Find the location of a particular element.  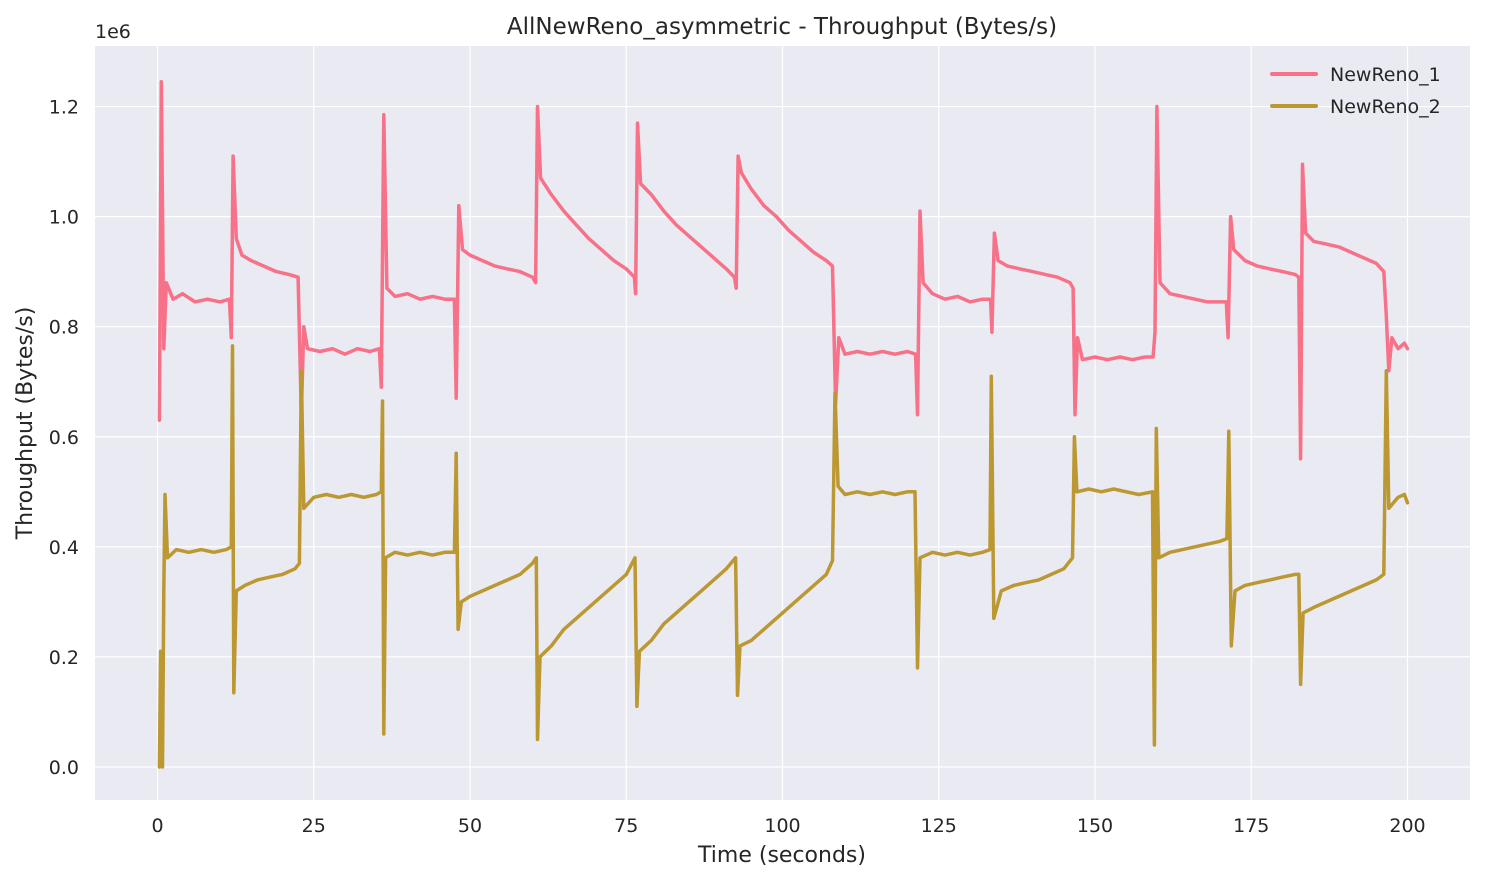

x-tick-label: 25 is located at coordinates (314, 826).